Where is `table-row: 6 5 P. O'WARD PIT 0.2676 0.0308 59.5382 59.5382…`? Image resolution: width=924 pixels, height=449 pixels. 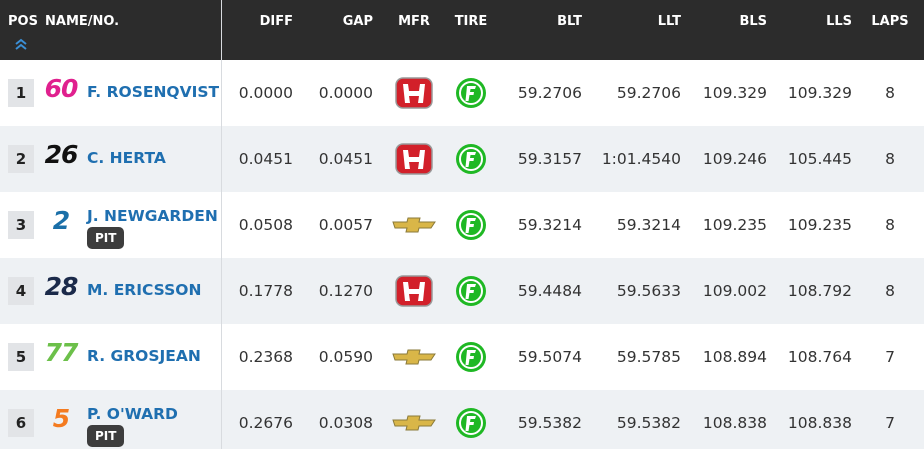 table-row: 6 5 P. O'WARD PIT 0.2676 0.0308 59.5382 59.5382… is located at coordinates (462, 419).